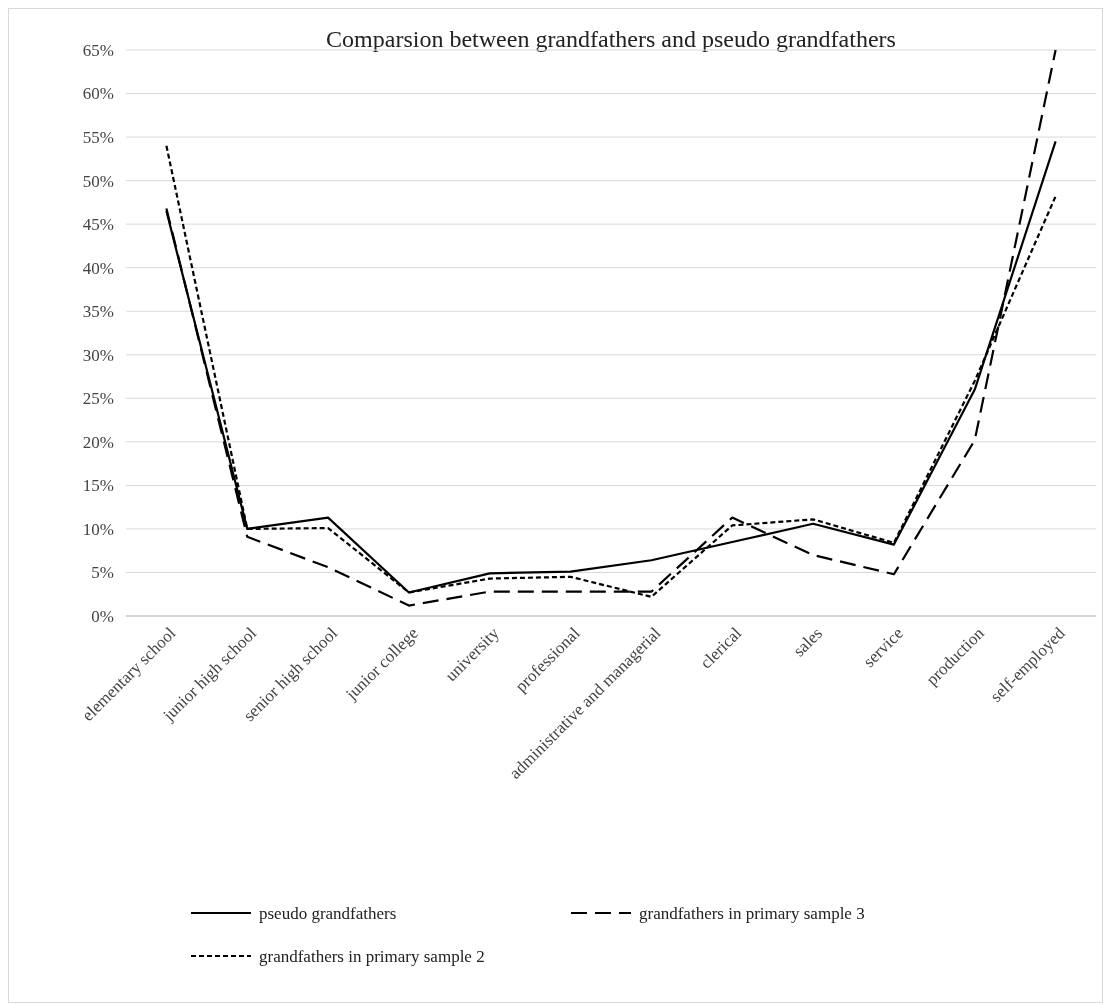 The width and height of the screenshot is (1105, 1005). I want to click on y-tick-label: 0%, so click(102, 616).